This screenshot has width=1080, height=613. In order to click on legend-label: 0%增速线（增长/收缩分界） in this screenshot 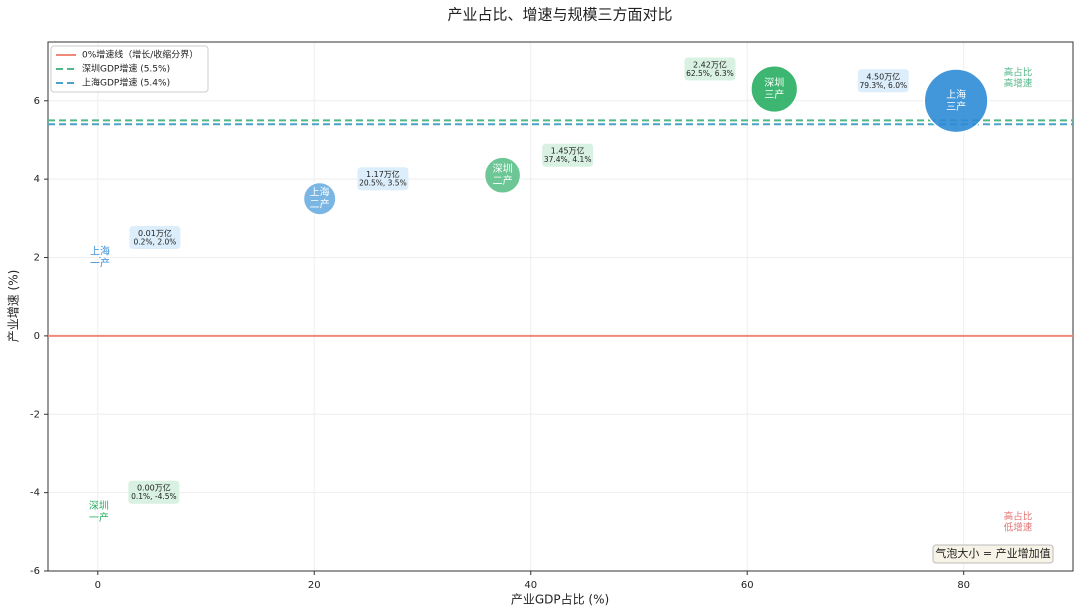, I will do `click(140, 55)`.